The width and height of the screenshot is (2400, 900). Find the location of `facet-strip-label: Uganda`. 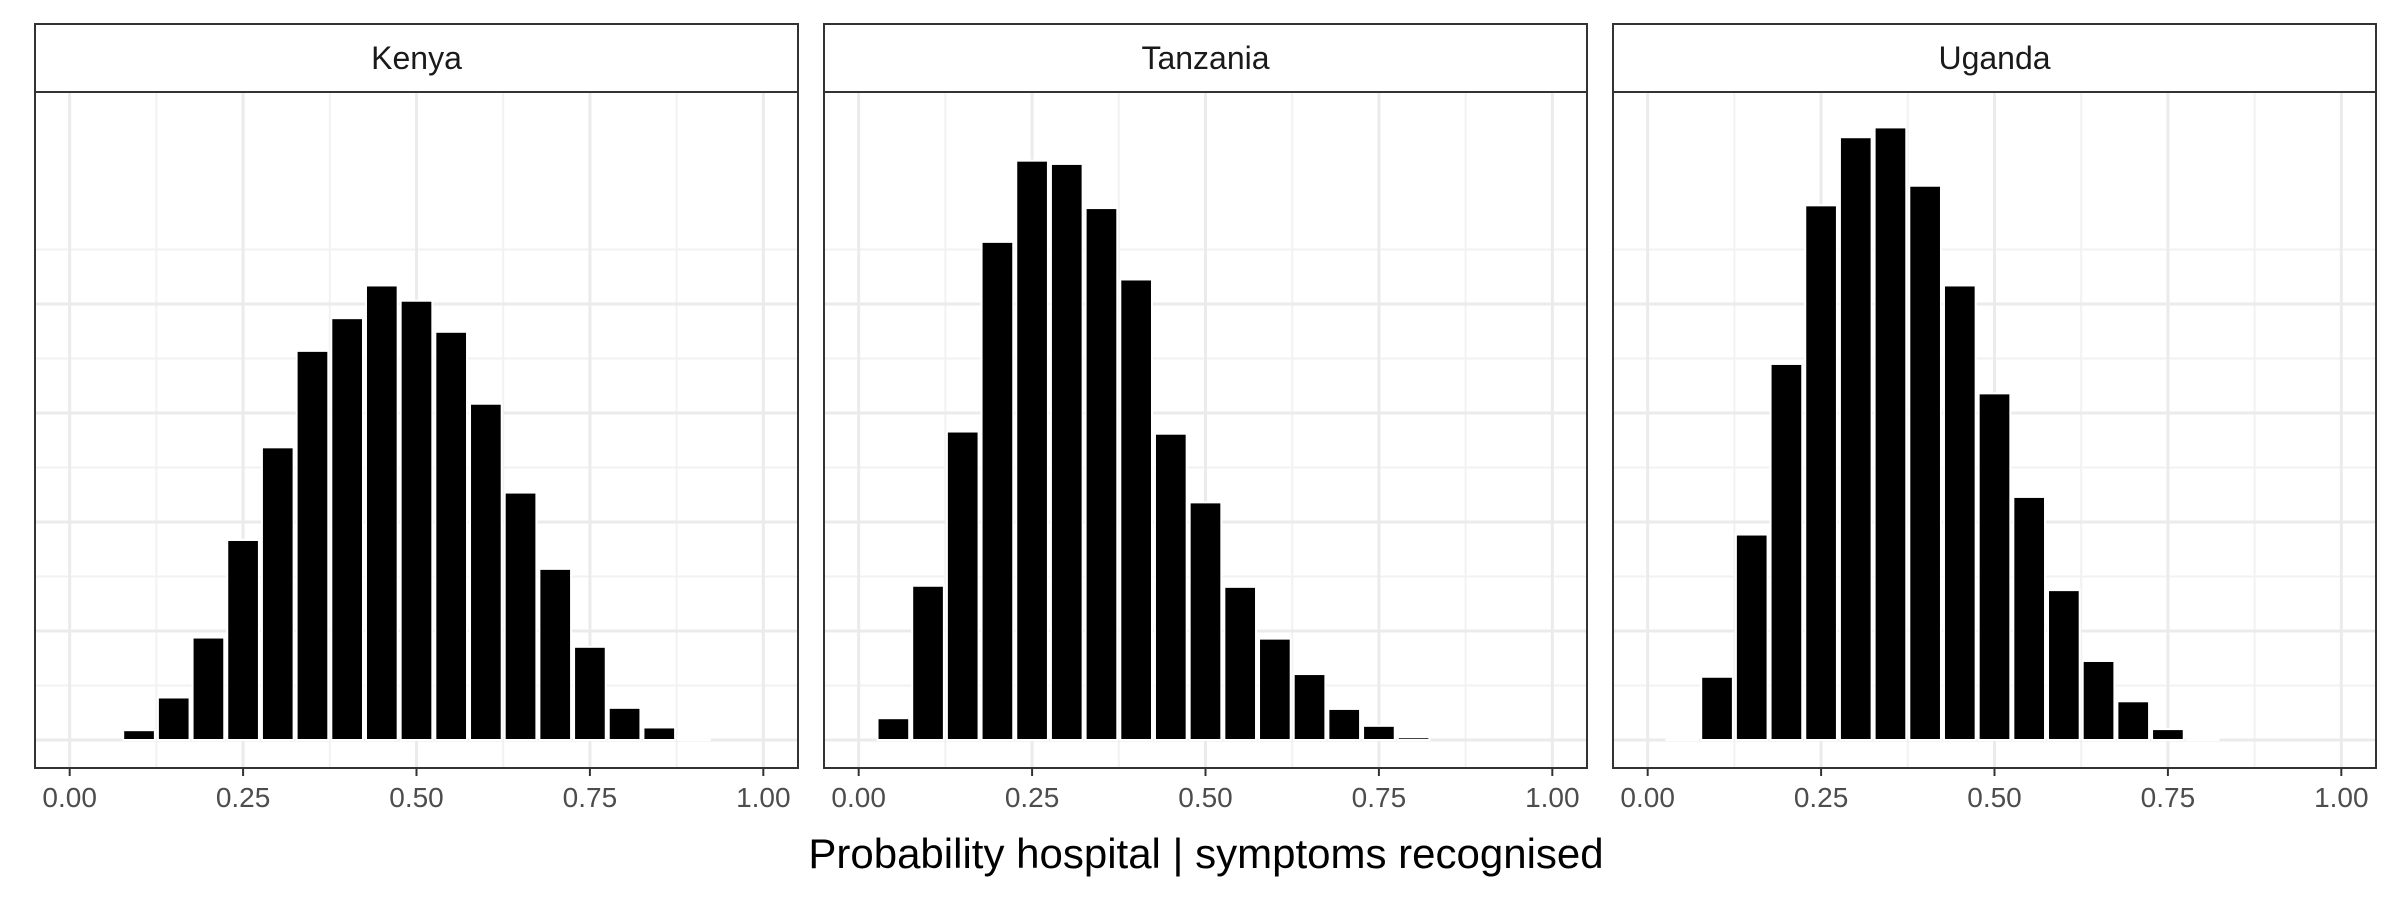

facet-strip-label: Uganda is located at coordinates (1994, 58).